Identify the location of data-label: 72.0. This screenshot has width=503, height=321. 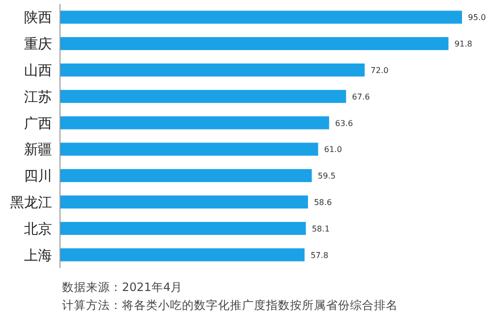
(379, 70).